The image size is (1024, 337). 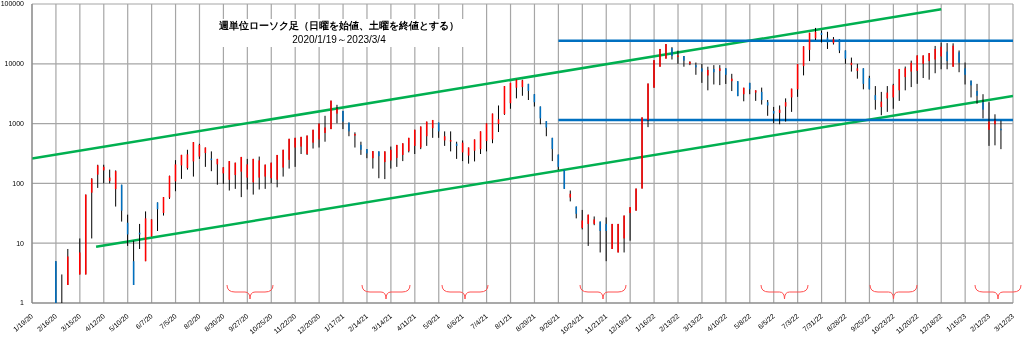 I want to click on text: 週単位ローソク足（日曜を始値、土曜を終値とする）, so click(x=339, y=26).